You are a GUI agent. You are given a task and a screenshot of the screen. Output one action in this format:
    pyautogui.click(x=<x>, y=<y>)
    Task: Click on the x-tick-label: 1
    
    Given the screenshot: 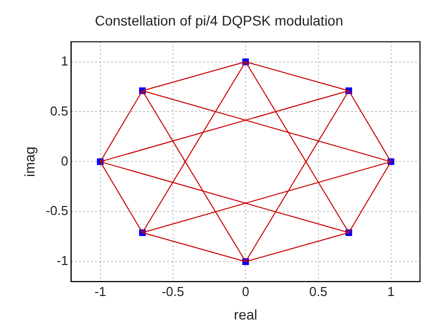 What is the action you would take?
    pyautogui.click(x=391, y=291)
    